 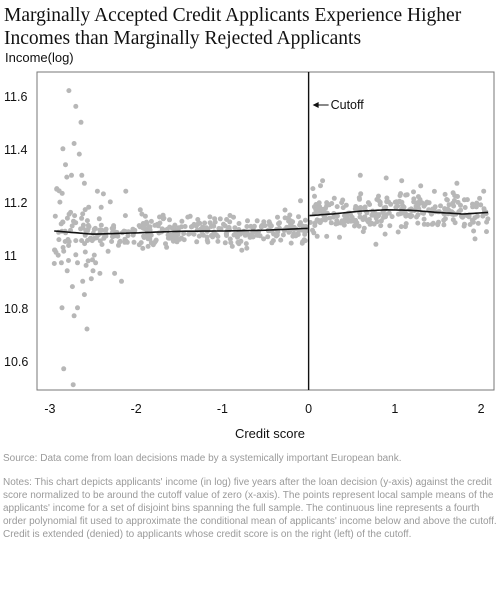 What do you see at coordinates (308, 409) in the screenshot?
I see `x-tick-label: 0` at bounding box center [308, 409].